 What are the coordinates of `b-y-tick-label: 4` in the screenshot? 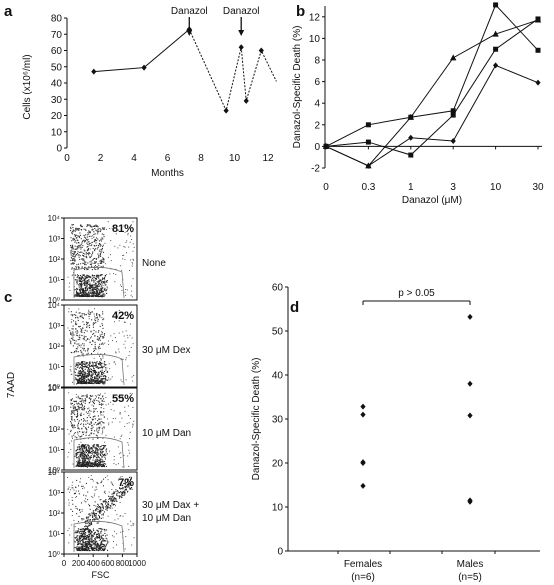 It's located at (317, 104).